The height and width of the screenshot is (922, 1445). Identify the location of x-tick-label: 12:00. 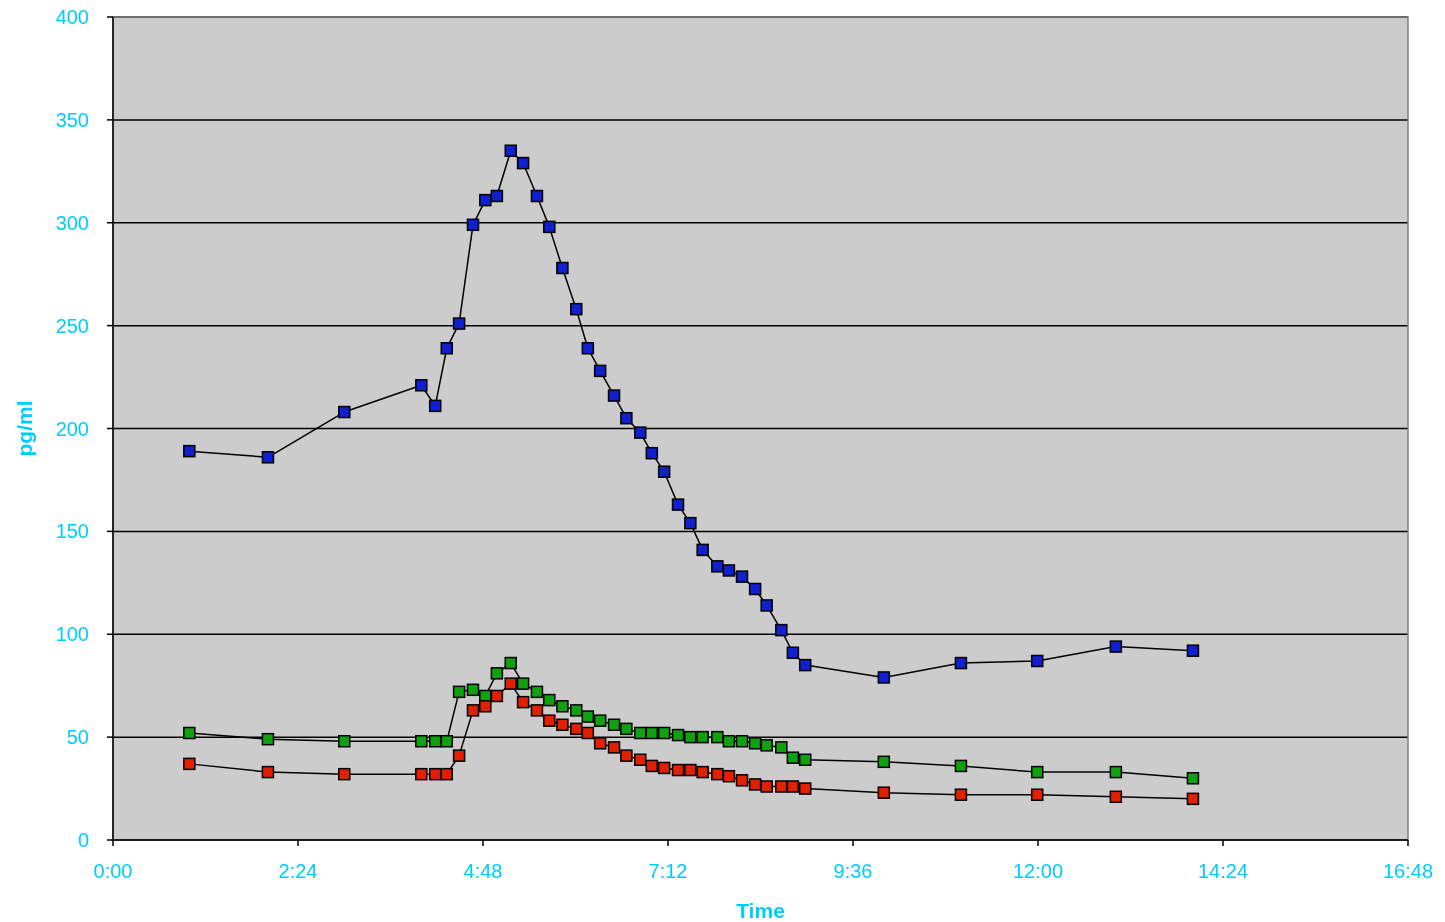
(1038, 871).